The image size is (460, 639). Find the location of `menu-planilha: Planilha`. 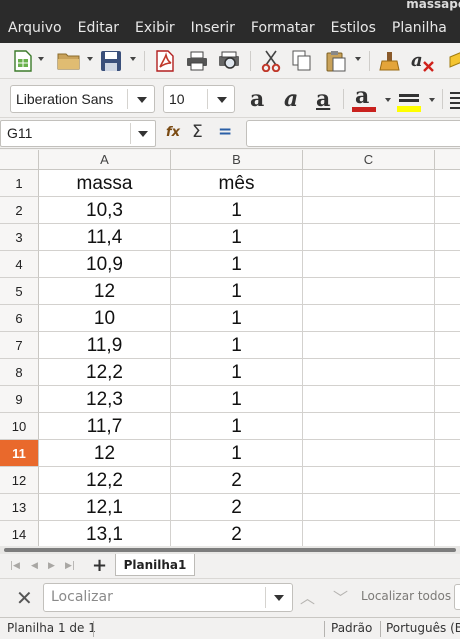

menu-planilha: Planilha is located at coordinates (419, 28).